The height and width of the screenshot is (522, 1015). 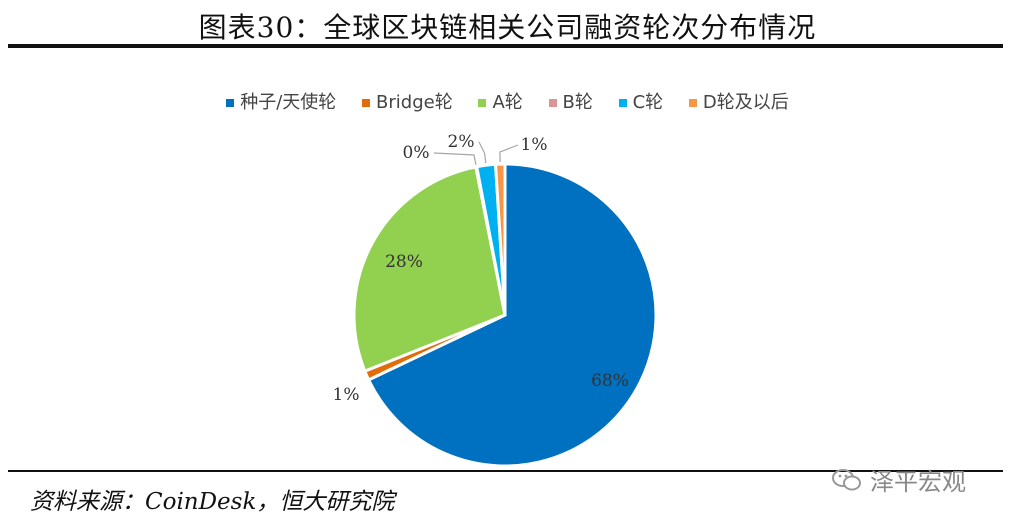 I want to click on legend-item: Bridge轮, so click(x=407, y=101).